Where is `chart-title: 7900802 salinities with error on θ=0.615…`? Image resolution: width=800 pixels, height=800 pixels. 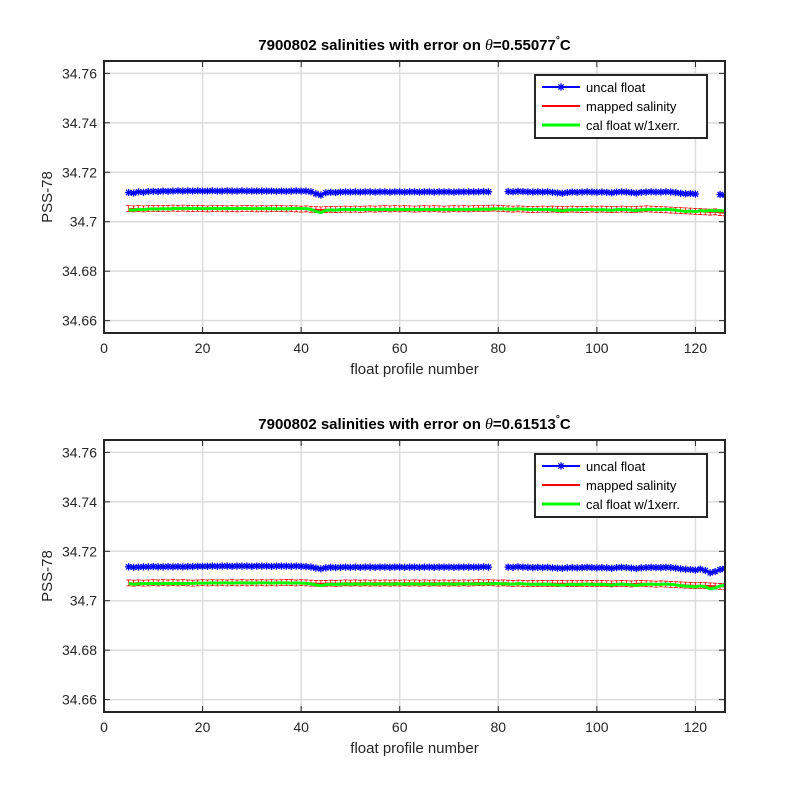
chart-title: 7900802 salinities with error on θ=0.615… is located at coordinates (414, 423).